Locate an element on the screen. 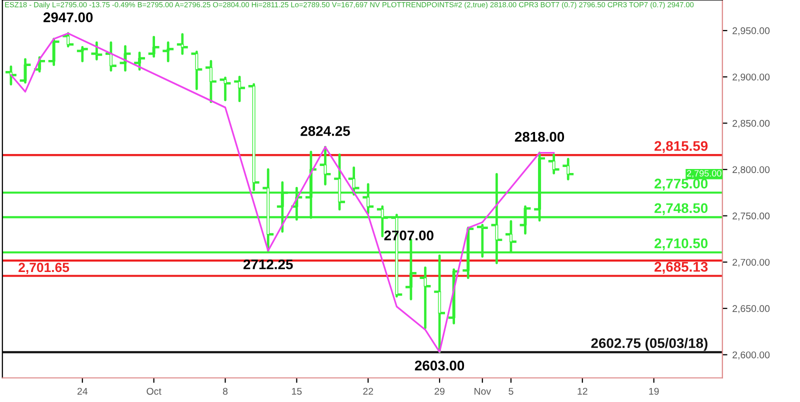 The width and height of the screenshot is (800, 402). x-tick-label: 29 is located at coordinates (439, 391).